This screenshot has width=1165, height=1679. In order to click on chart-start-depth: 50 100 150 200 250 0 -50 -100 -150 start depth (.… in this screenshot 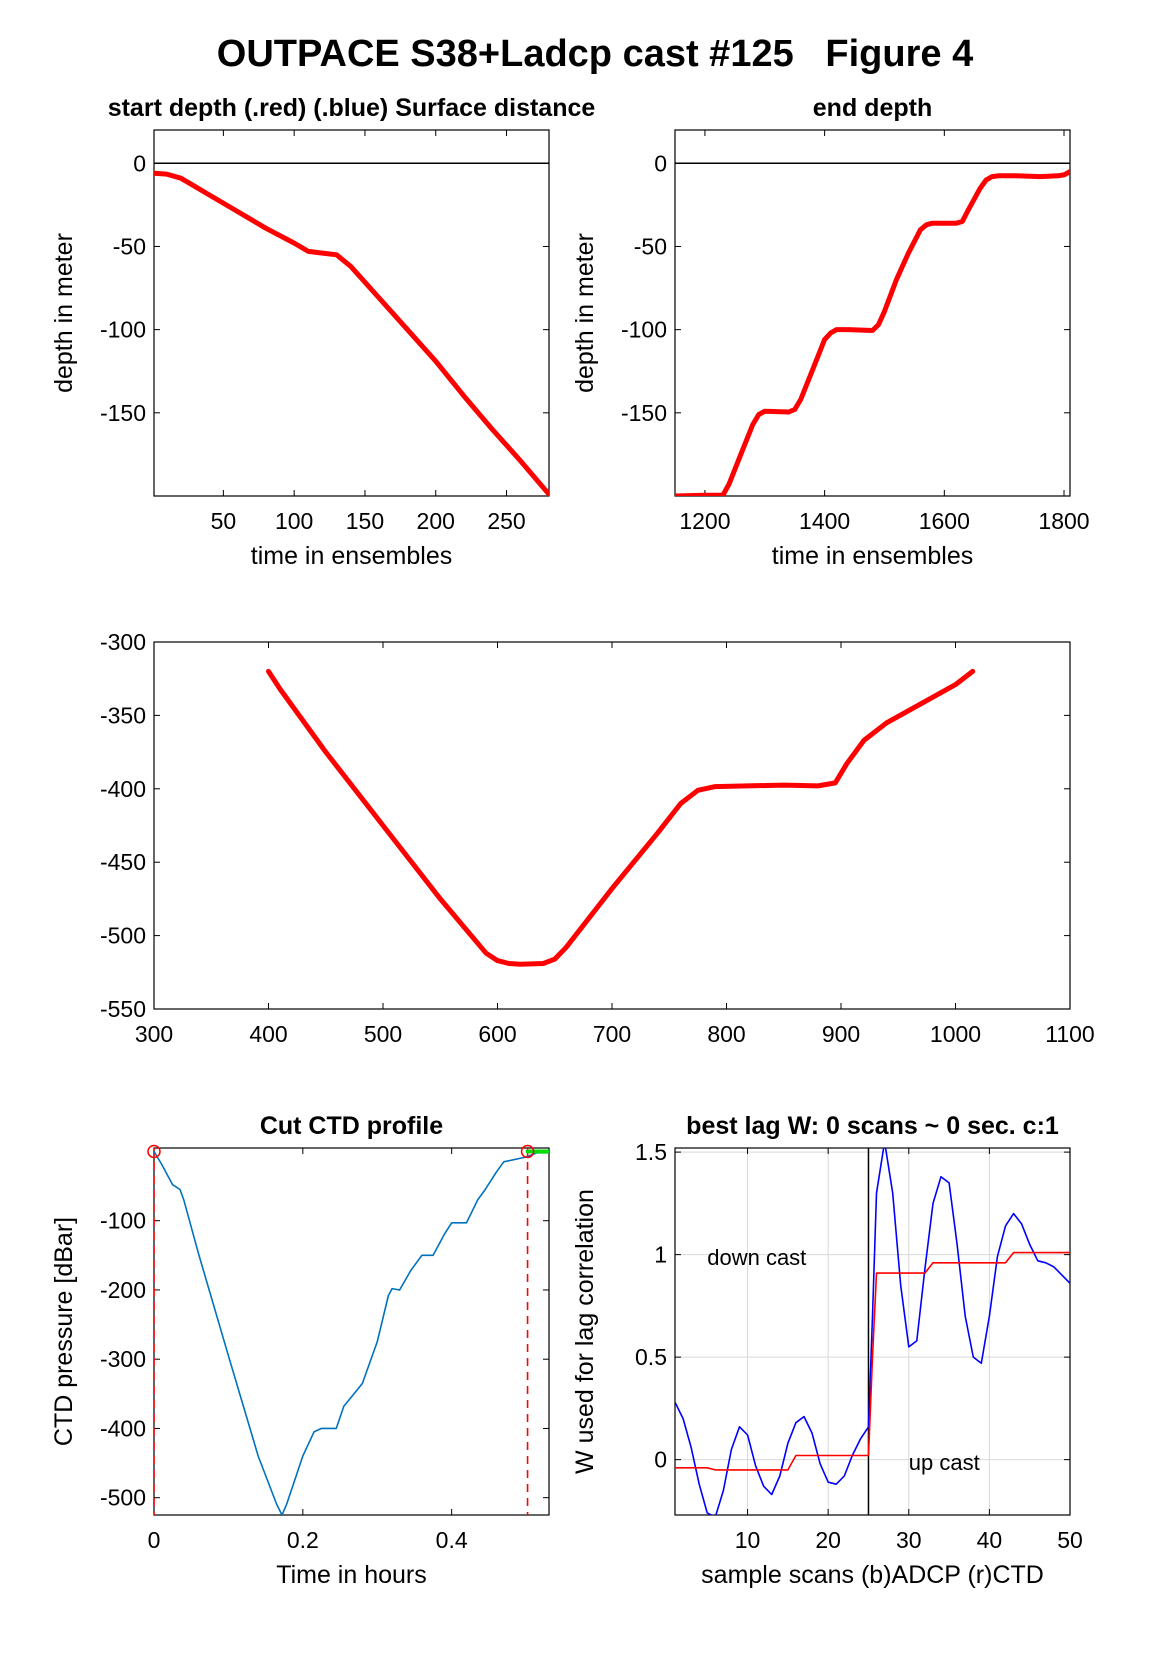, I will do `click(322, 332)`.